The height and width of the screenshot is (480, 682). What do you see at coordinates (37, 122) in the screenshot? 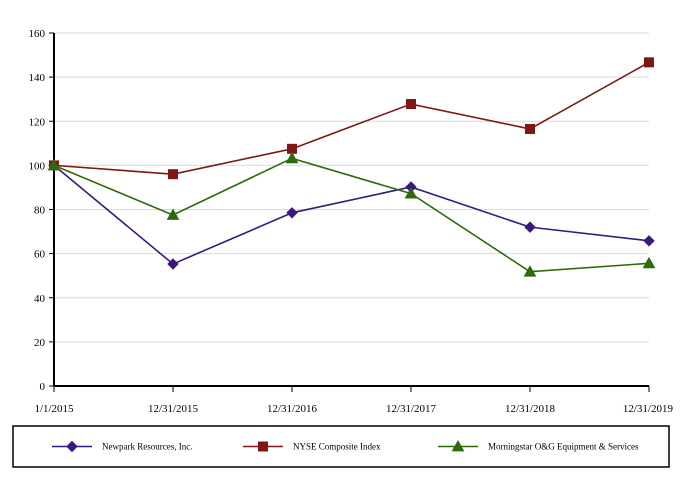
I see `y-tick-label: 120` at bounding box center [37, 122].